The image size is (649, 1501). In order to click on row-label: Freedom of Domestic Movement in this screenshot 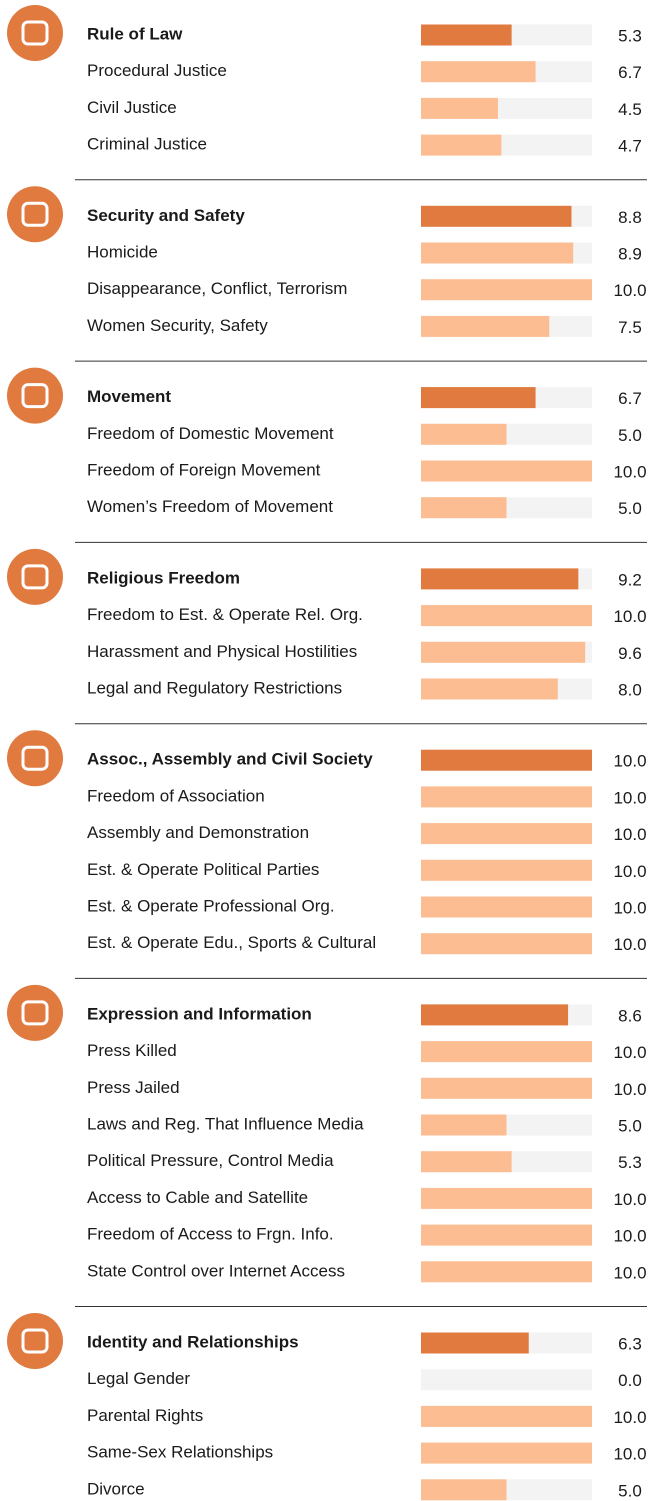, I will do `click(210, 433)`.